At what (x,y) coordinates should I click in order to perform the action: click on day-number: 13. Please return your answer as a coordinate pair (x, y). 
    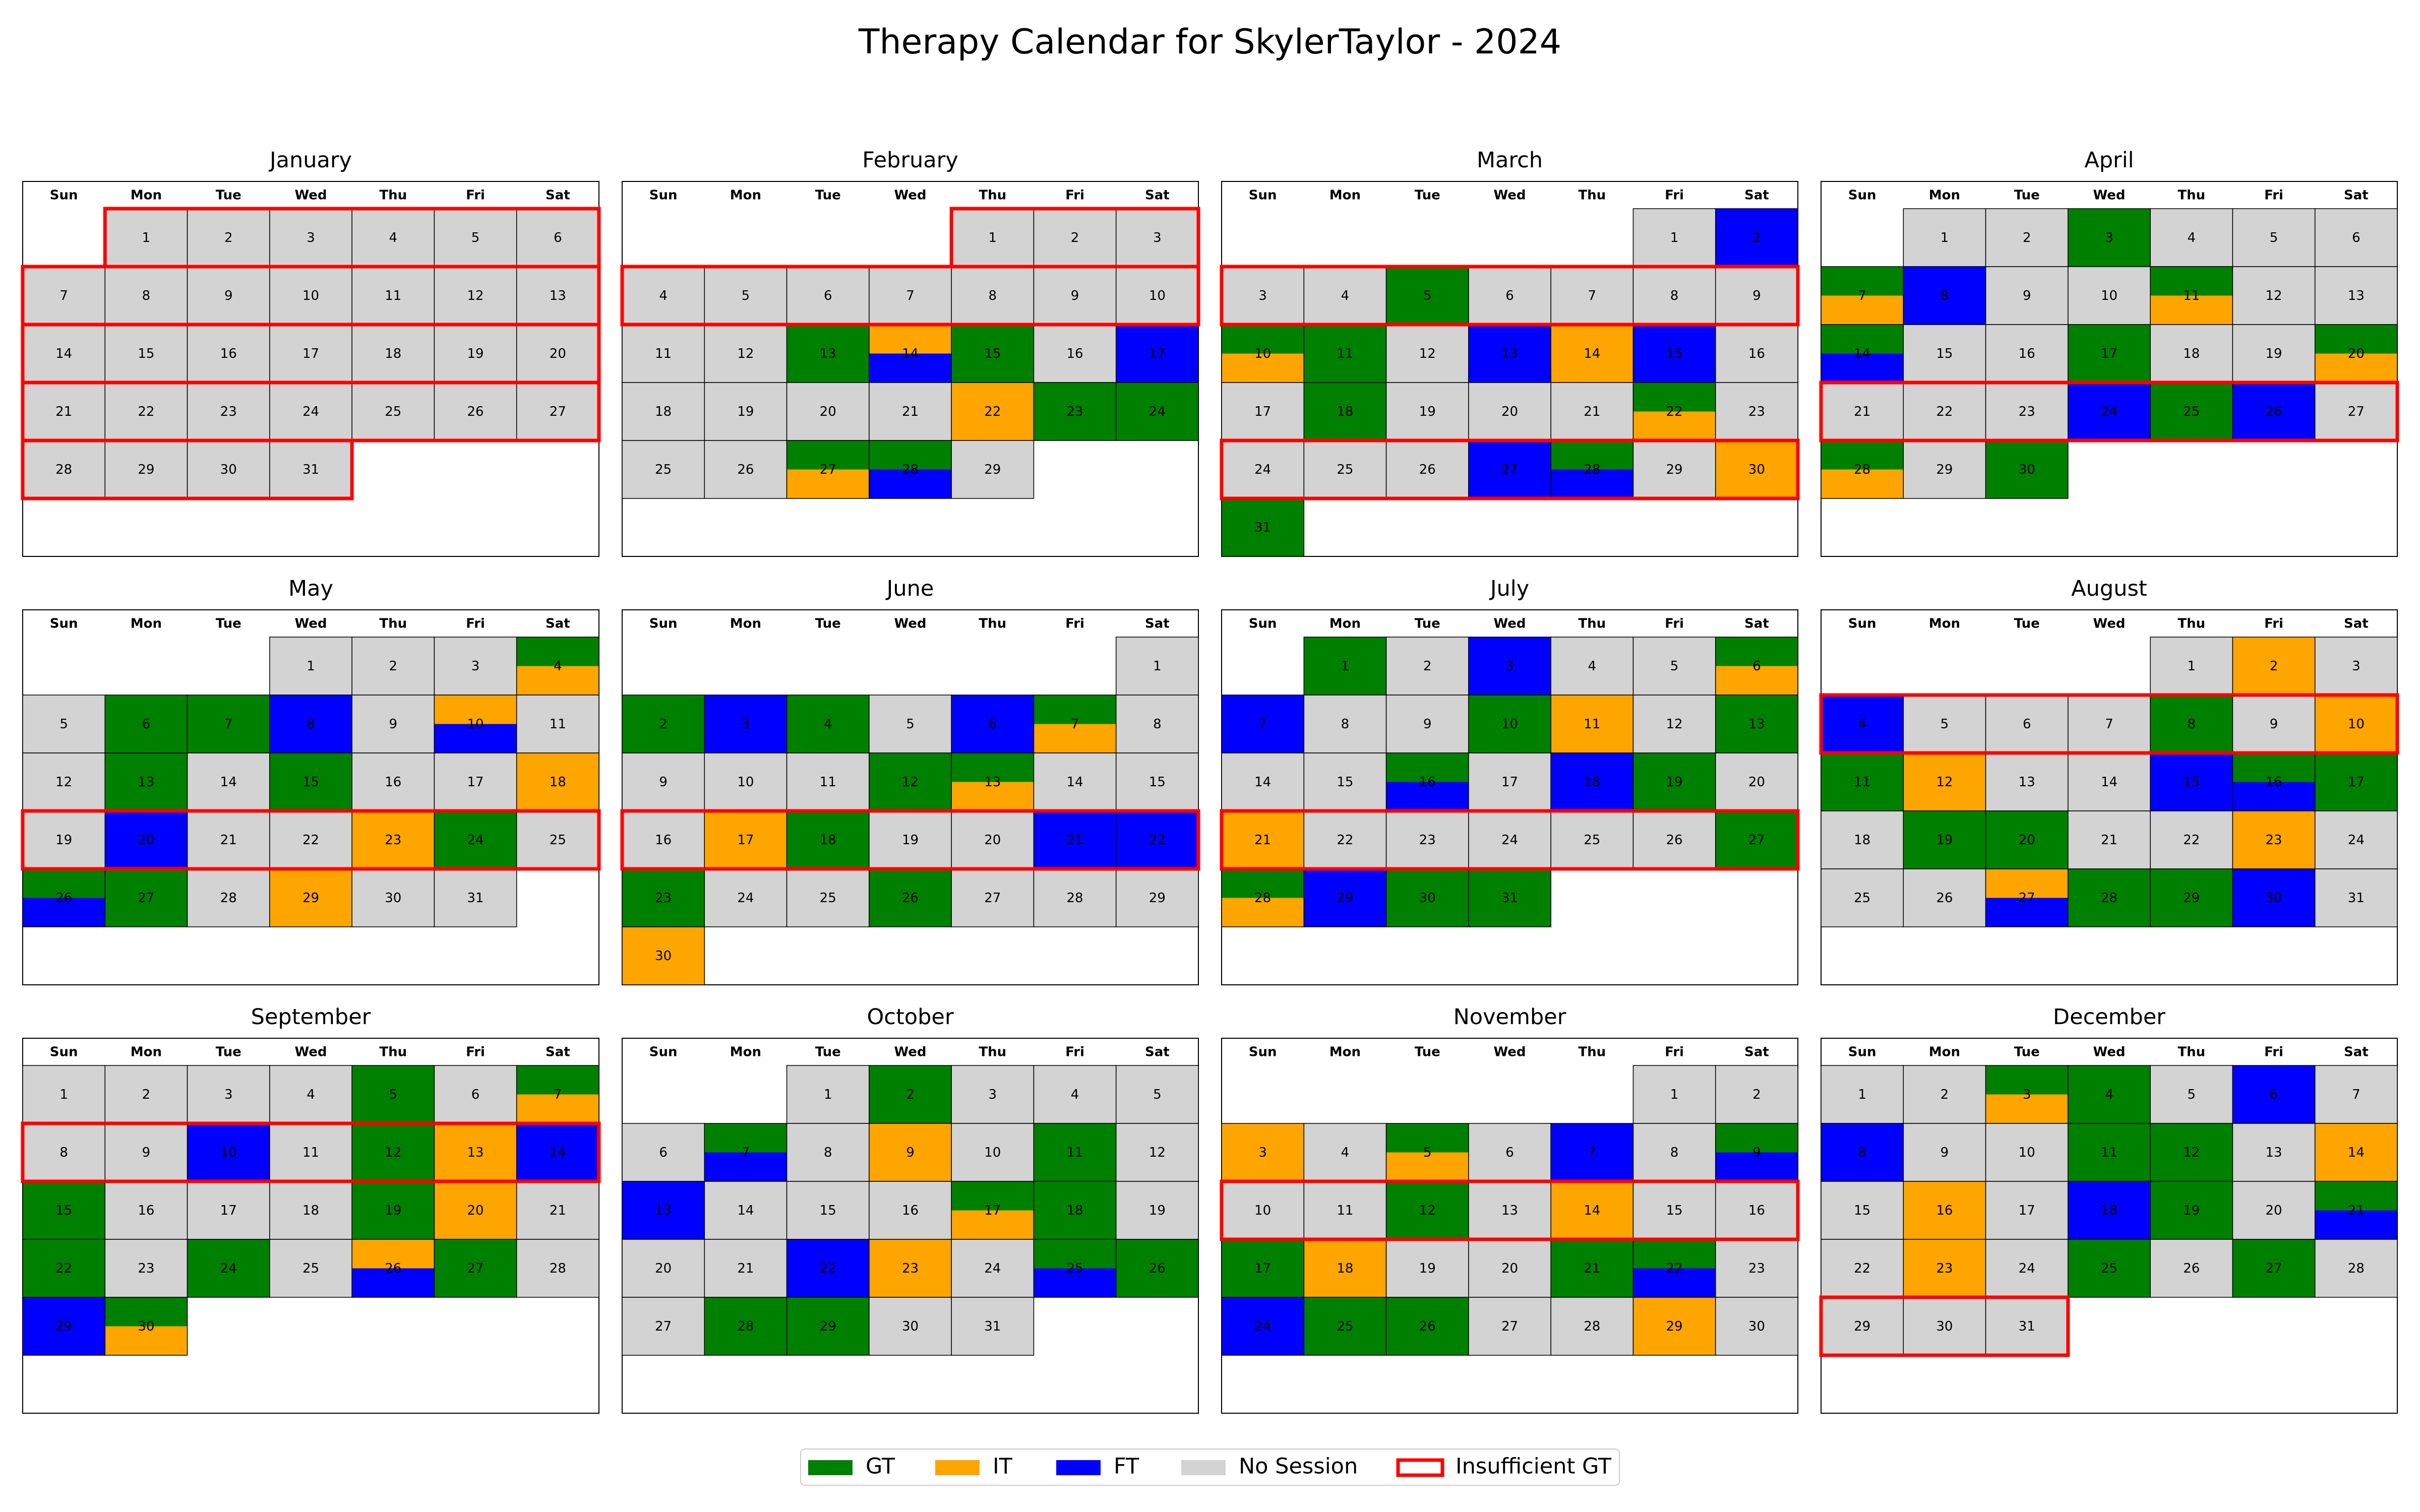
    Looking at the image, I should click on (663, 1210).